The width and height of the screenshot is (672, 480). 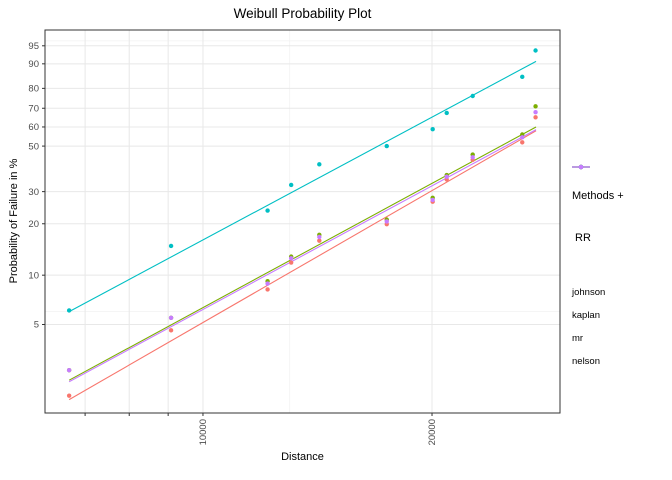 I want to click on legend-item-label: mr, so click(x=578, y=339).